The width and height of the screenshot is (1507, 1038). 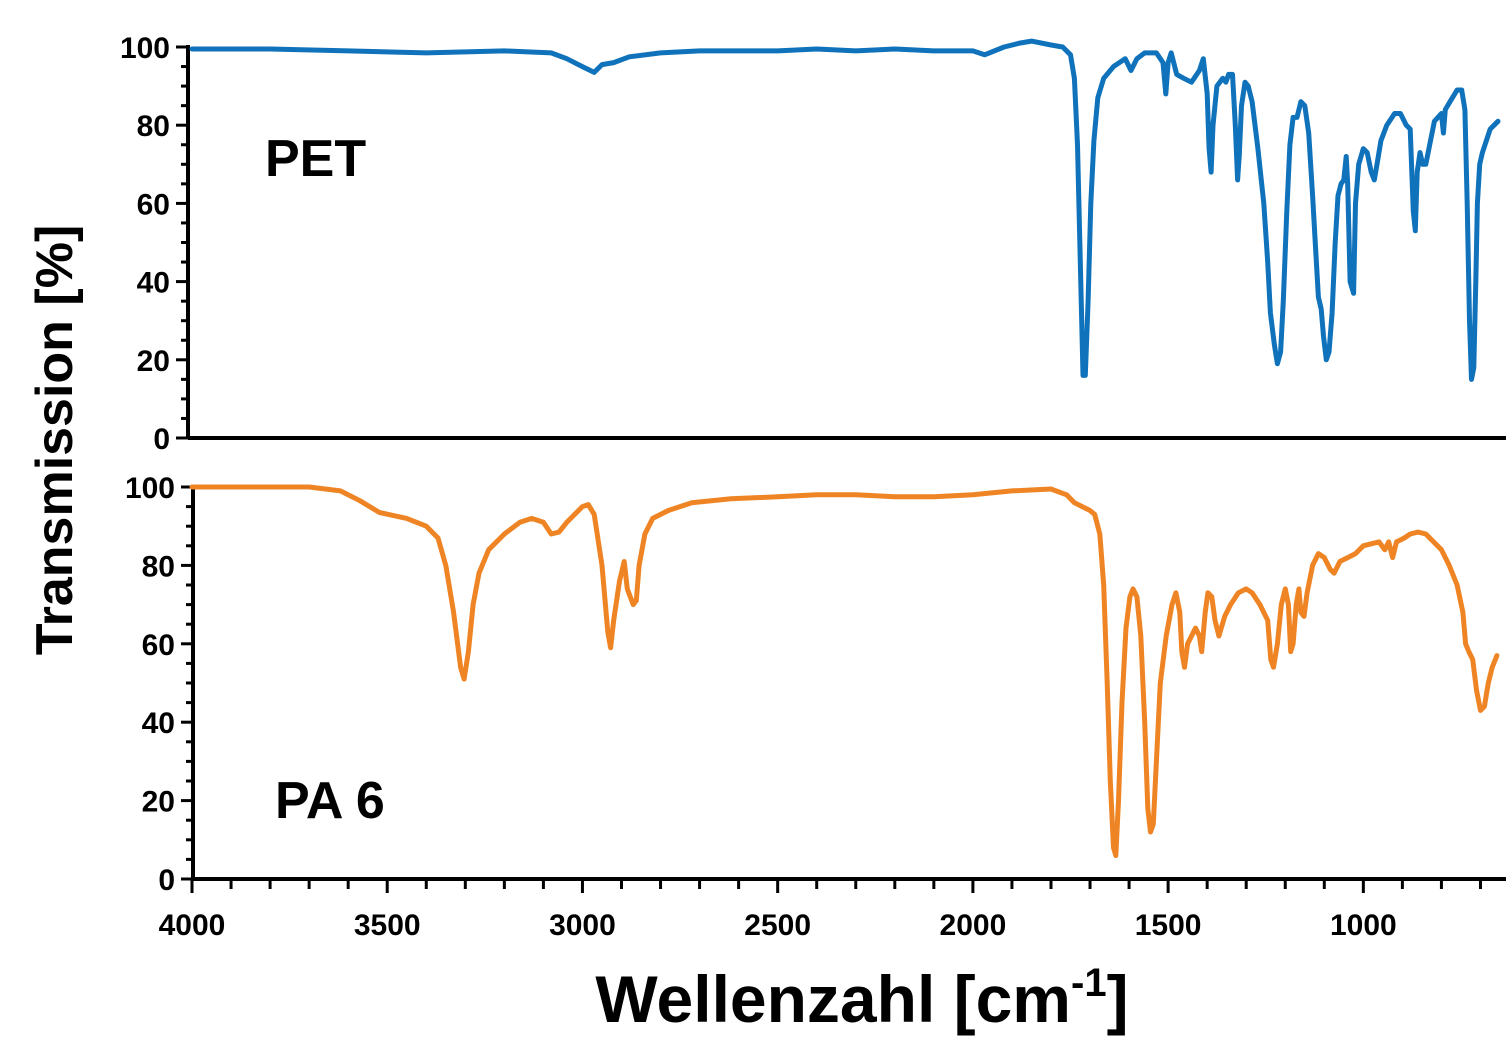 I want to click on x-tick-label: 2500, so click(x=777, y=925).